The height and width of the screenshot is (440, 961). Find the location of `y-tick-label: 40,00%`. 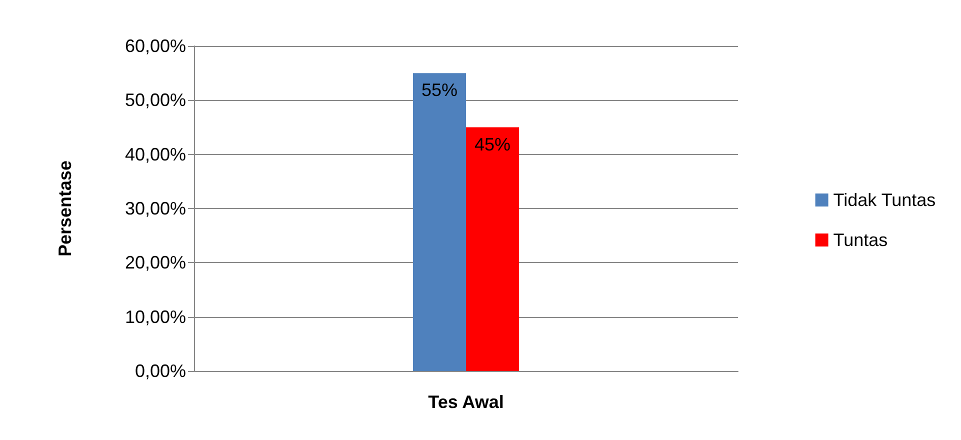

y-tick-label: 40,00% is located at coordinates (155, 154).